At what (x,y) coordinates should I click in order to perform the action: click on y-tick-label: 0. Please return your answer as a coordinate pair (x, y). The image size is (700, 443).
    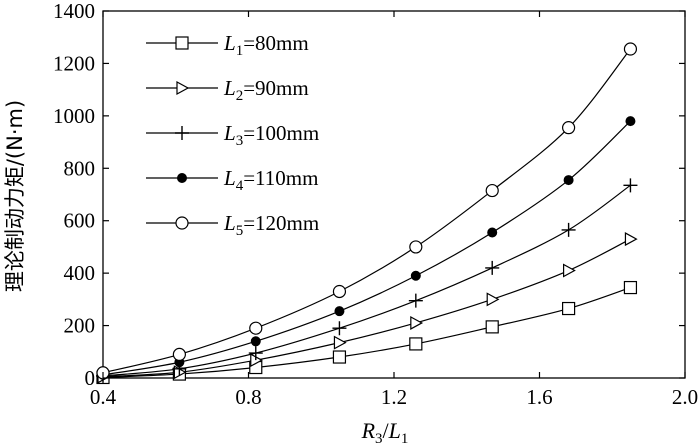
    Looking at the image, I should click on (90, 378).